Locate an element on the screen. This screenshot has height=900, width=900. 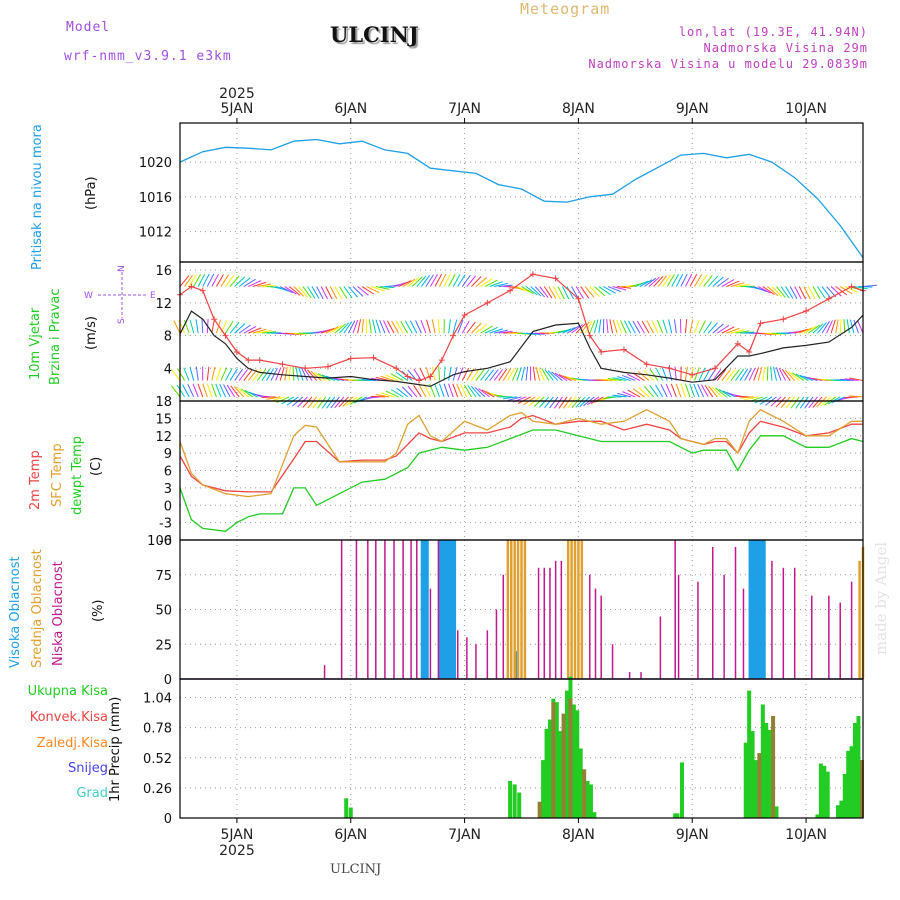
panel-frame is located at coordinates (521, 748).